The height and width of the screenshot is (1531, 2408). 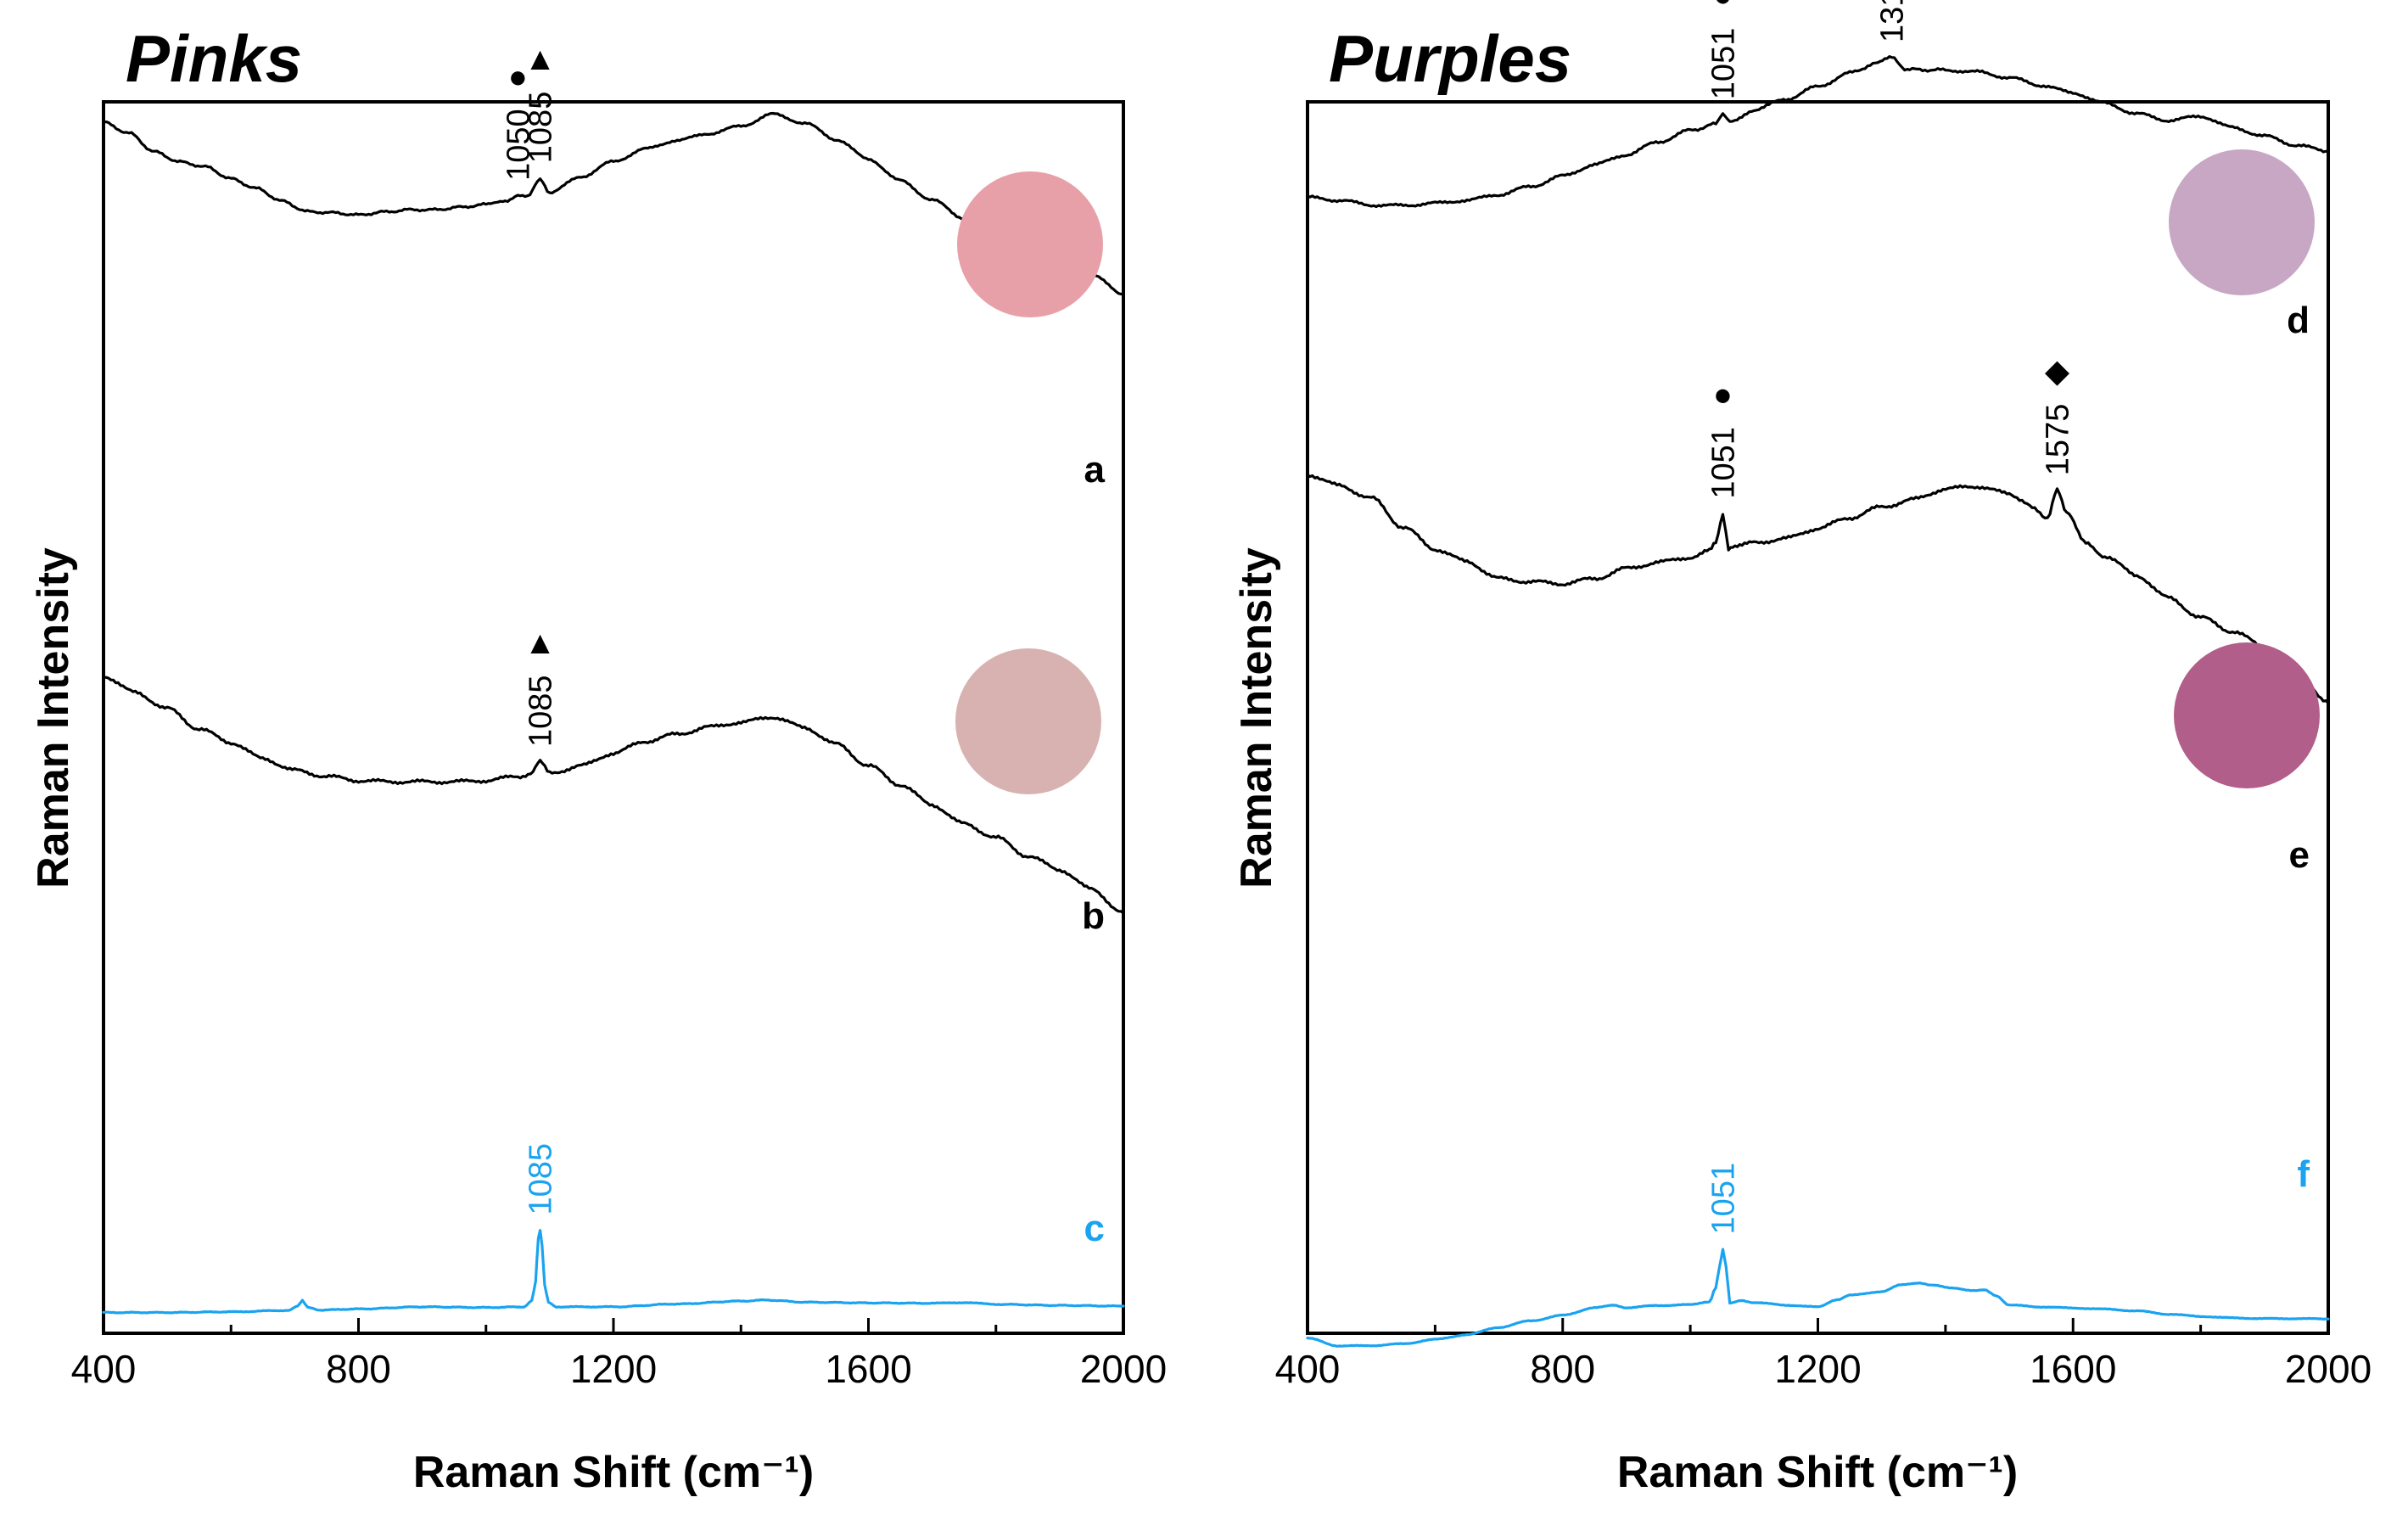 I want to click on series-d-label: d, so click(x=2298, y=320).